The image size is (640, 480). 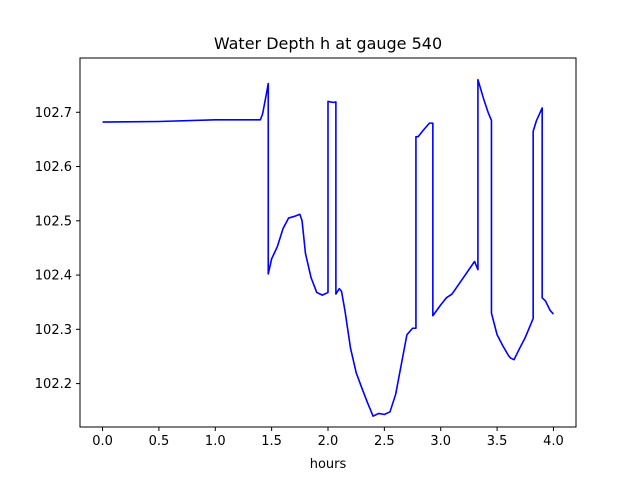 I want to click on x-axis-label: hours, so click(x=328, y=464).